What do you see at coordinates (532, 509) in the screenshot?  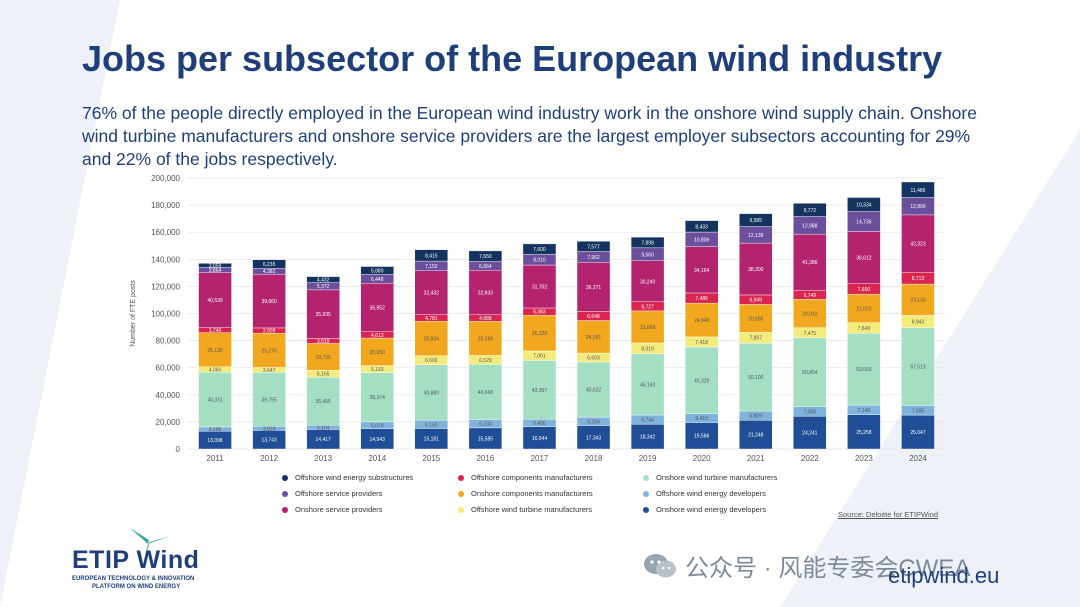 I see `legend-label: Offshore wind turbine manufacturers` at bounding box center [532, 509].